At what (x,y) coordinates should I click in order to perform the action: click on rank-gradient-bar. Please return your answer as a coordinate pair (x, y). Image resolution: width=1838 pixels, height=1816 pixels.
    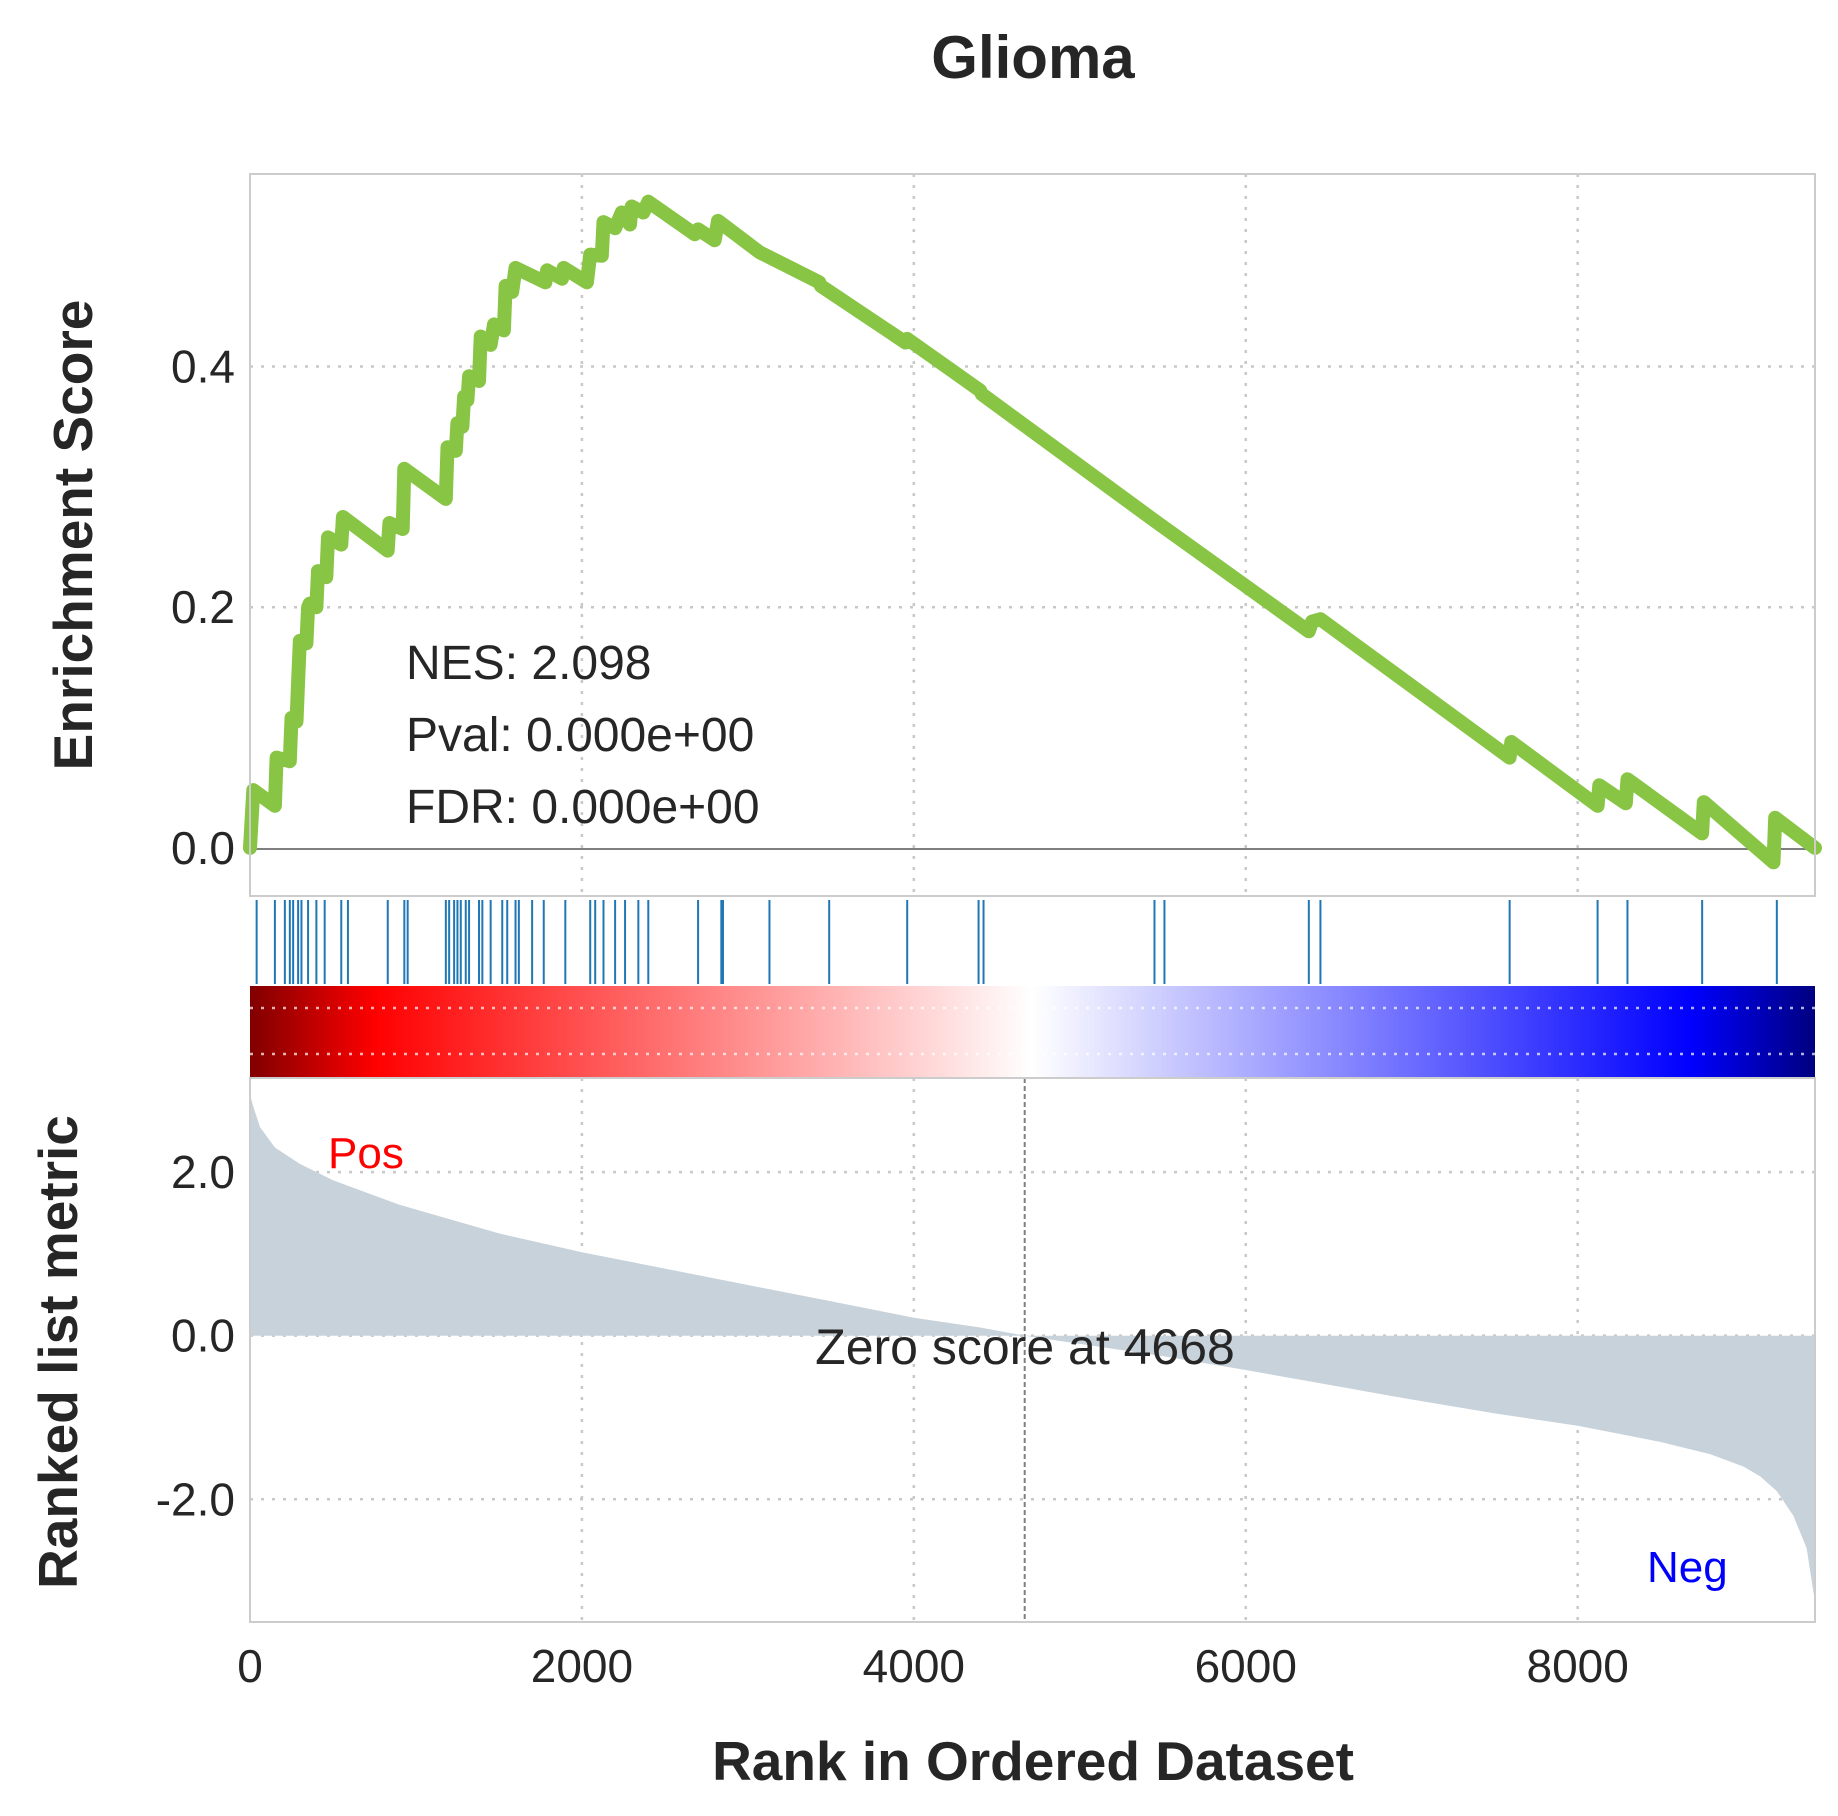
    Looking at the image, I should click on (1032, 1032).